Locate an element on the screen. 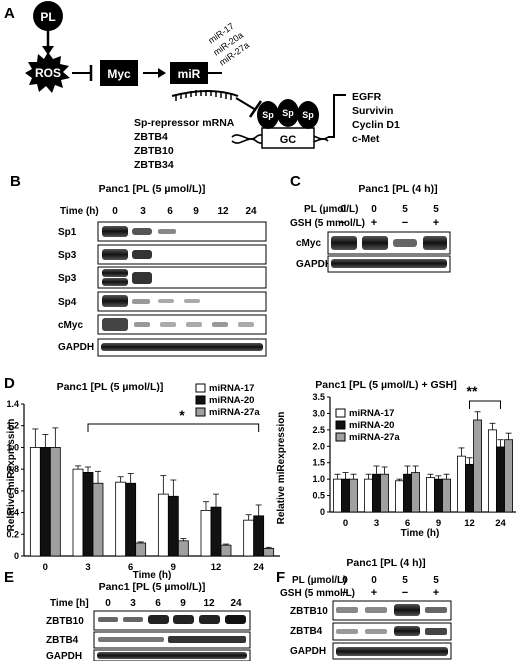 The height and width of the screenshot is (661, 520). chart-right-ytick-label: 2.0 is located at coordinates (318, 446).